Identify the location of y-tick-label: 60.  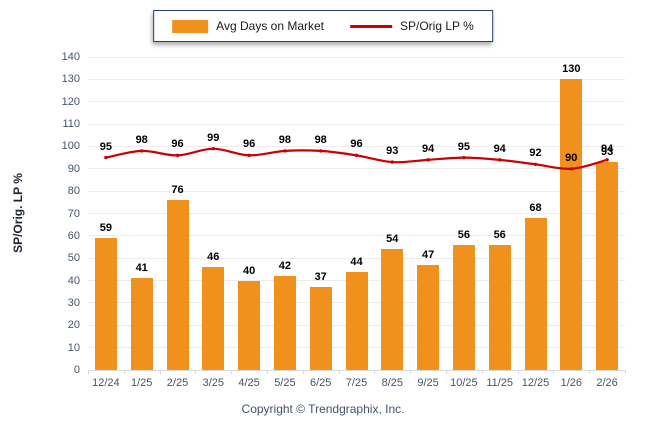
(73, 235).